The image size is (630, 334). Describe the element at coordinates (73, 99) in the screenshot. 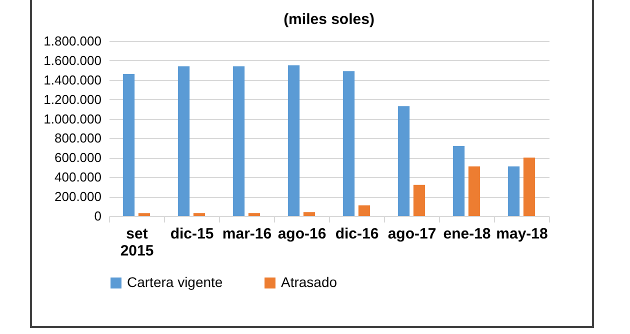

I see `y-tick-label: 1.200.000` at that location.